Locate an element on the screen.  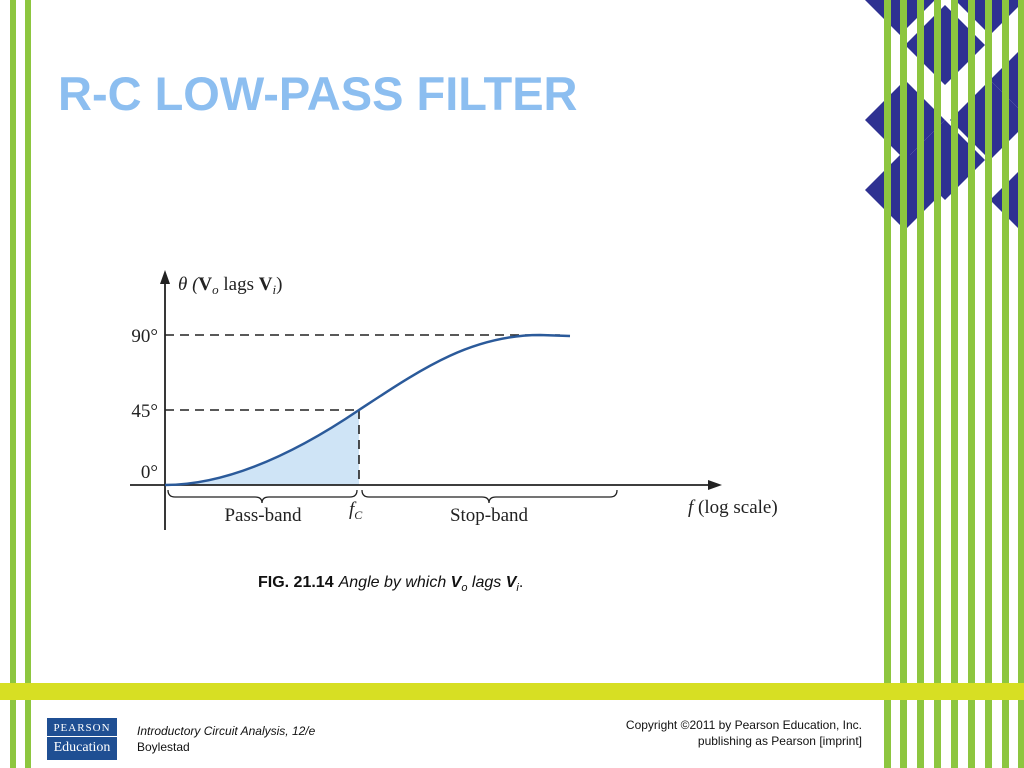
copyright: publishing as Pearson [imprint] is located at coordinates (779, 741).